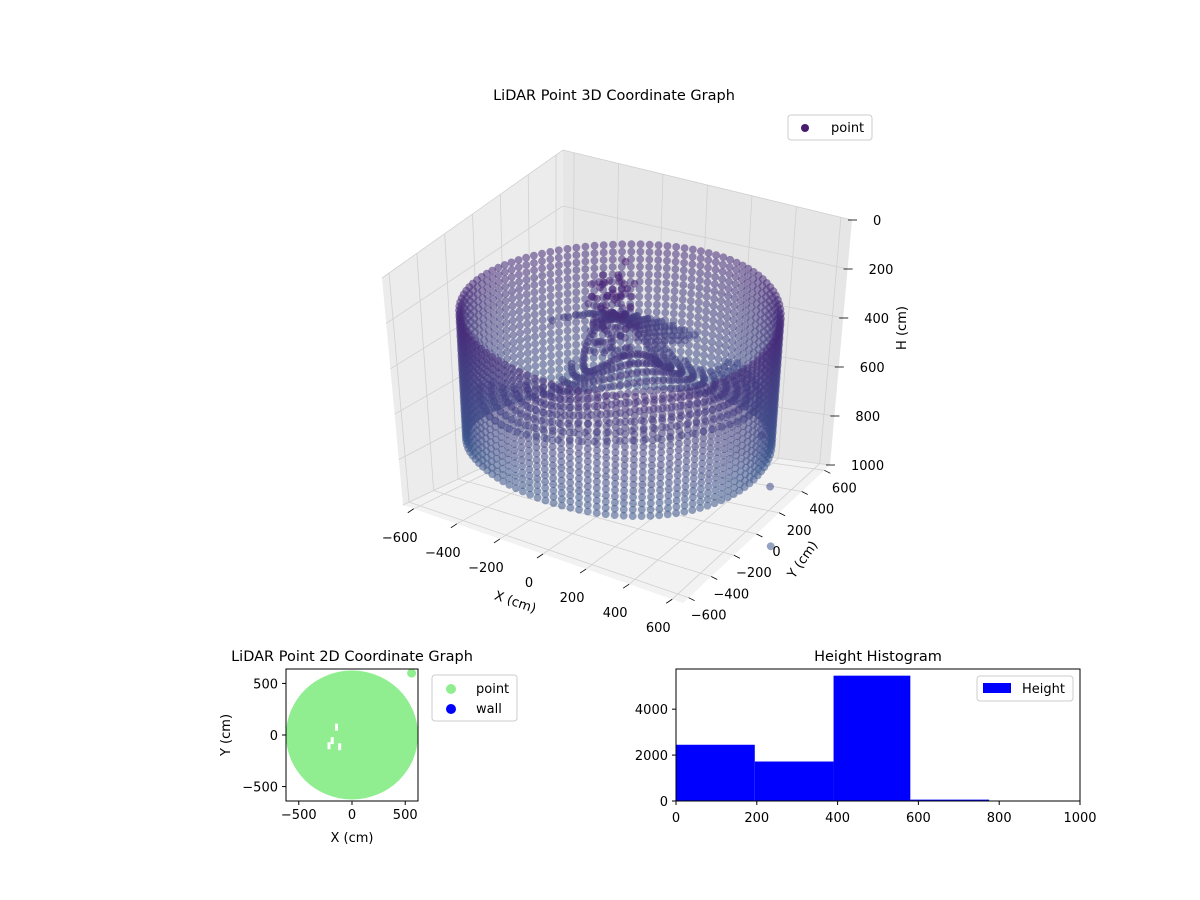 Image resolution: width=1200 pixels, height=900 pixels. What do you see at coordinates (329, 746) in the screenshot?
I see `point-gap` at bounding box center [329, 746].